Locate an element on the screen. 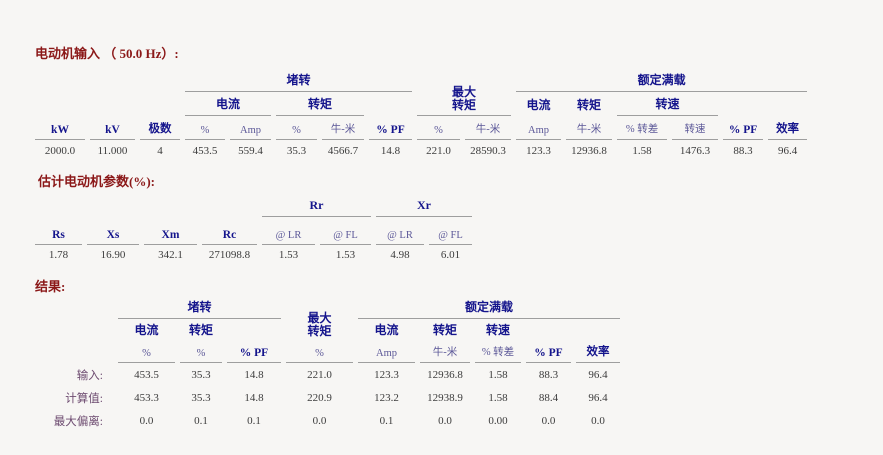  section-title-motor-input: 电动机输入 （ 50.0 Hz）: is located at coordinates (107, 53).